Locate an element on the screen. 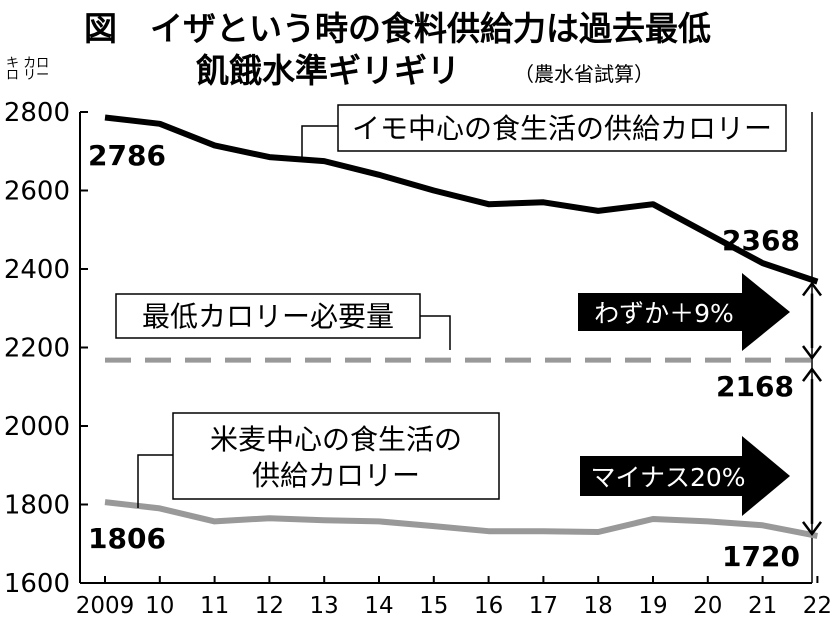 This screenshot has width=838, height=619. minimum-callout-leader is located at coordinates (435, 332).